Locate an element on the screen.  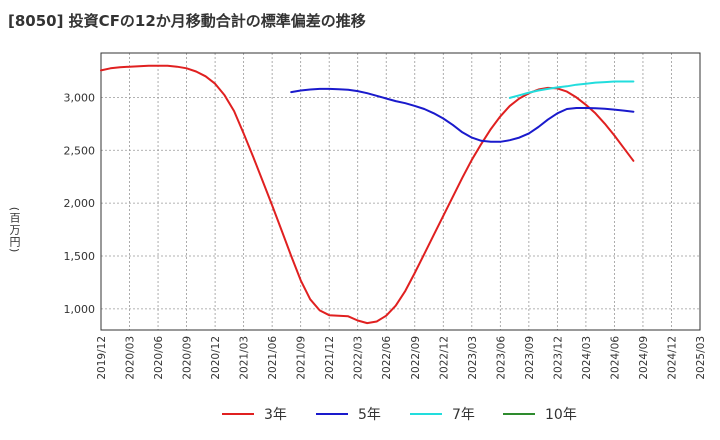
x-tick-label: 2024/09 is located at coordinates (644, 358).